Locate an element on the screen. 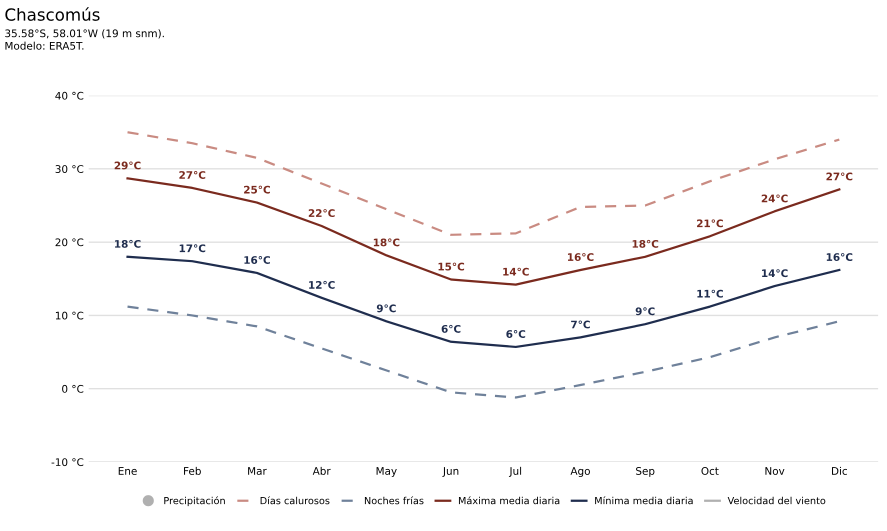  data-label: 29°C is located at coordinates (127, 165).